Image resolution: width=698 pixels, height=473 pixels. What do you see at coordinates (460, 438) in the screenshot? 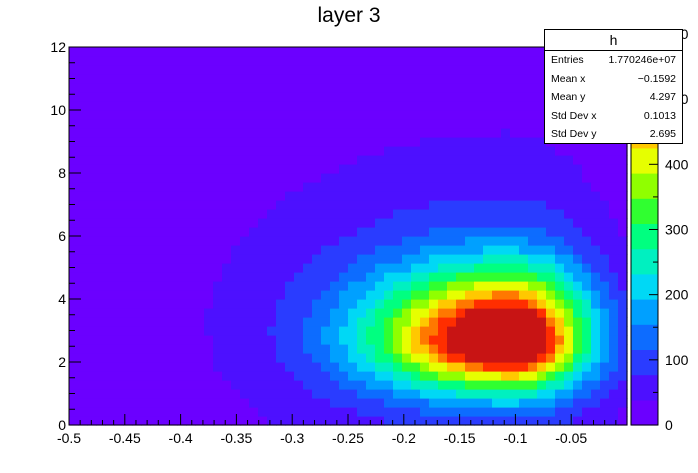
I see `x-tick-label: -0.15` at bounding box center [460, 438].